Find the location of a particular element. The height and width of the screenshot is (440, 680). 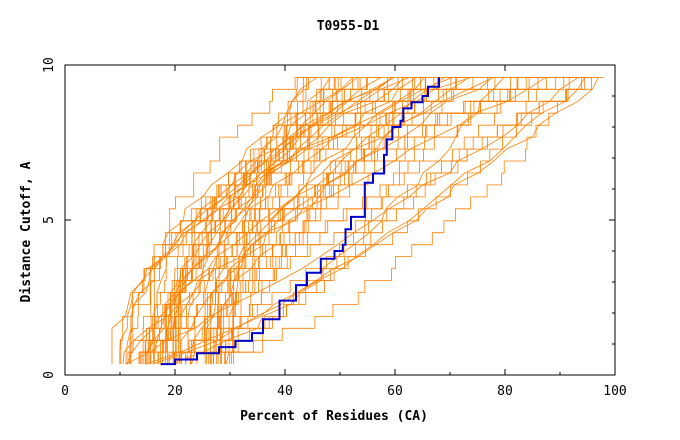

x-tick-label: 0 is located at coordinates (65, 391).